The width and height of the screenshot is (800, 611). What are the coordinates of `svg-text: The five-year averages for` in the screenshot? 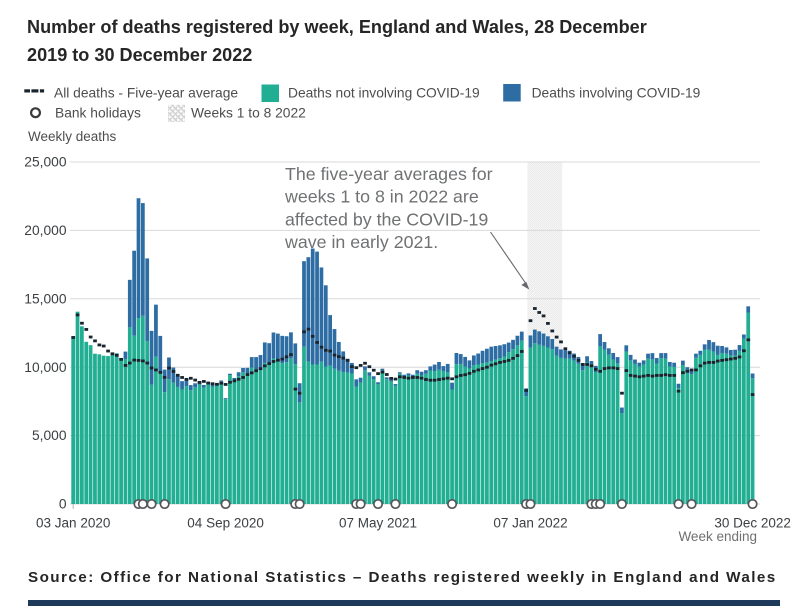 It's located at (389, 174).